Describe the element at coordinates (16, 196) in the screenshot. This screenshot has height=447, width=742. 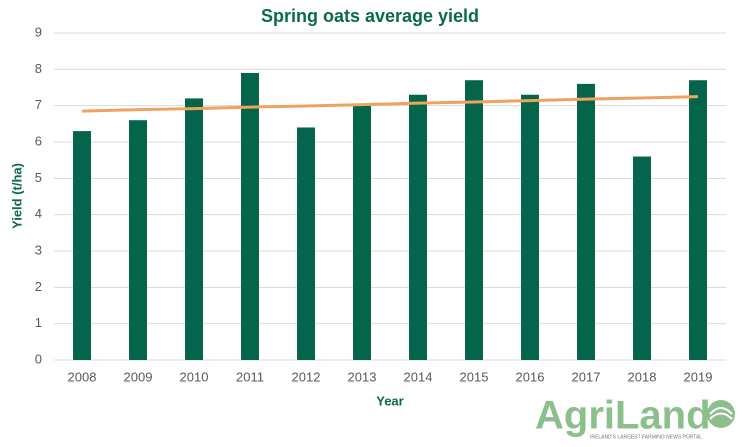
I see `y-axis-label: Yield (t/ha)` at that location.